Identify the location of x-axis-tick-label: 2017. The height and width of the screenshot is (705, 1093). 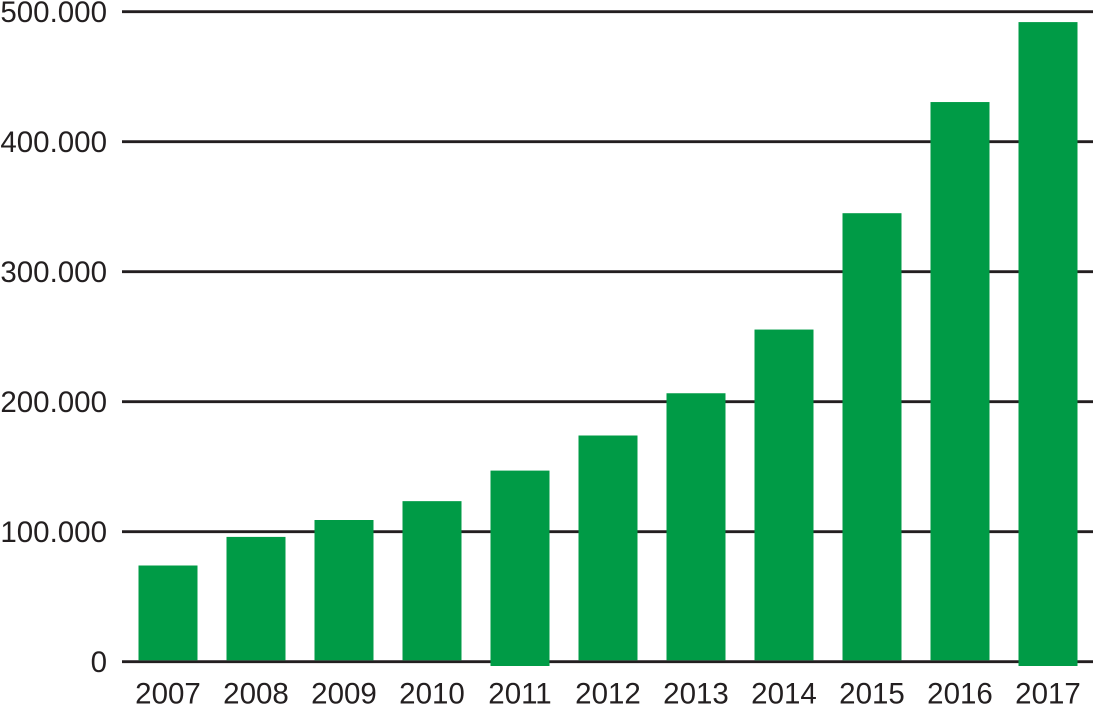
(1048, 691).